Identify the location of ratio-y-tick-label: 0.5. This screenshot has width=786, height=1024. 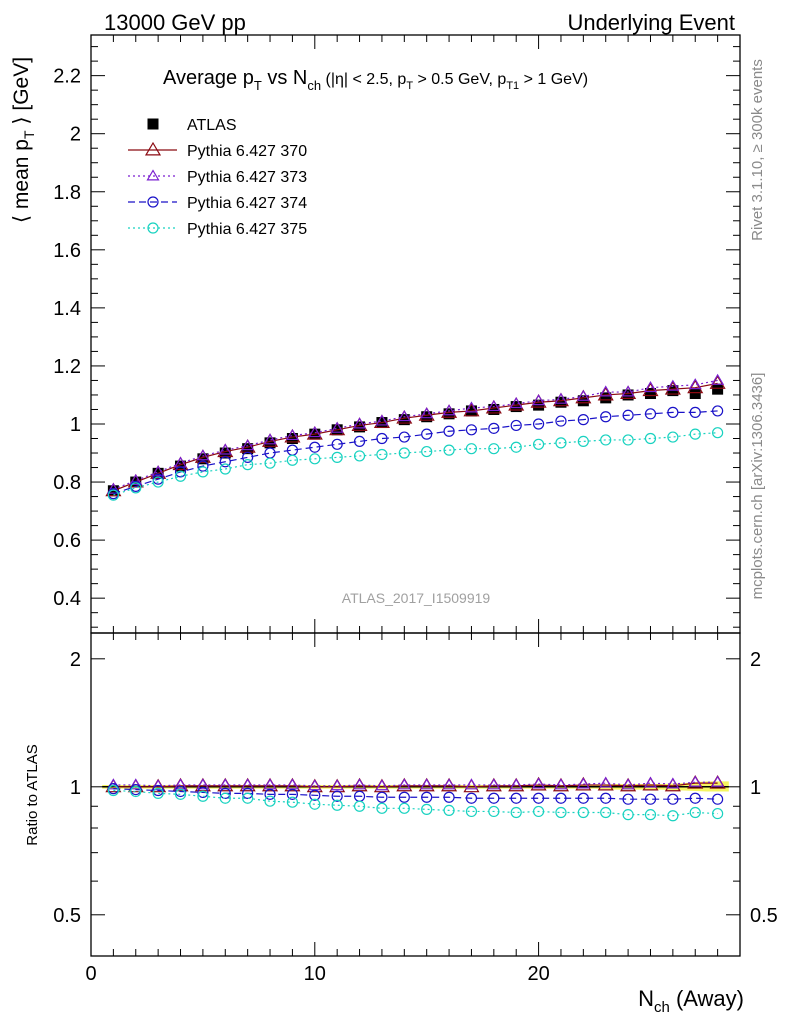
(67, 916).